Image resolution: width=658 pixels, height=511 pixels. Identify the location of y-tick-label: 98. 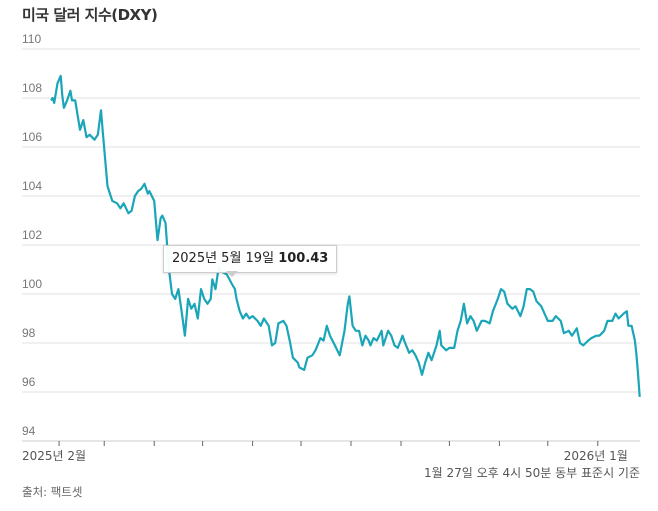
(29, 333).